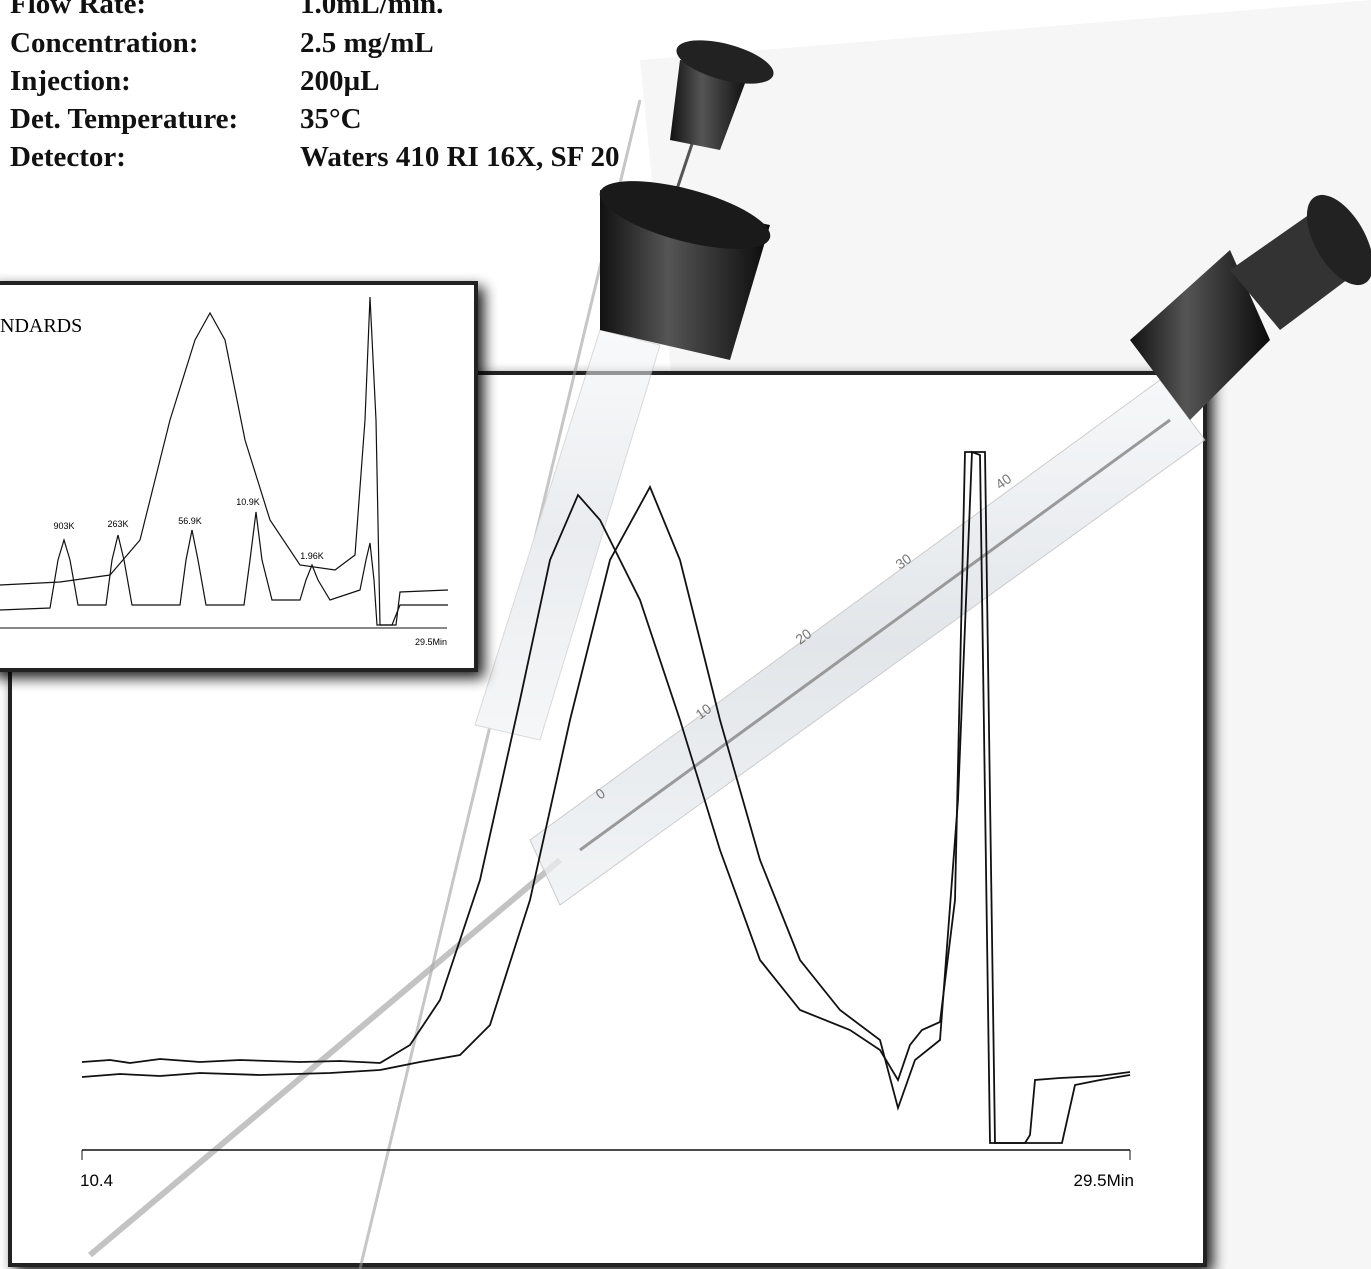  What do you see at coordinates (190, 521) in the screenshot?
I see `peak-label: 56.9K` at bounding box center [190, 521].